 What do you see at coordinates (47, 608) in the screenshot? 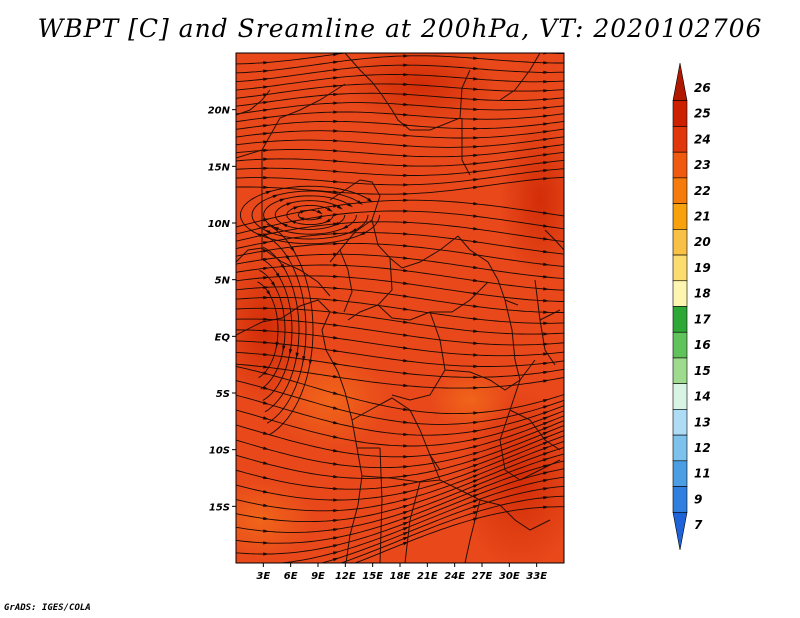
I see `grads-credit: GrADS: IGES/COLA` at bounding box center [47, 608].